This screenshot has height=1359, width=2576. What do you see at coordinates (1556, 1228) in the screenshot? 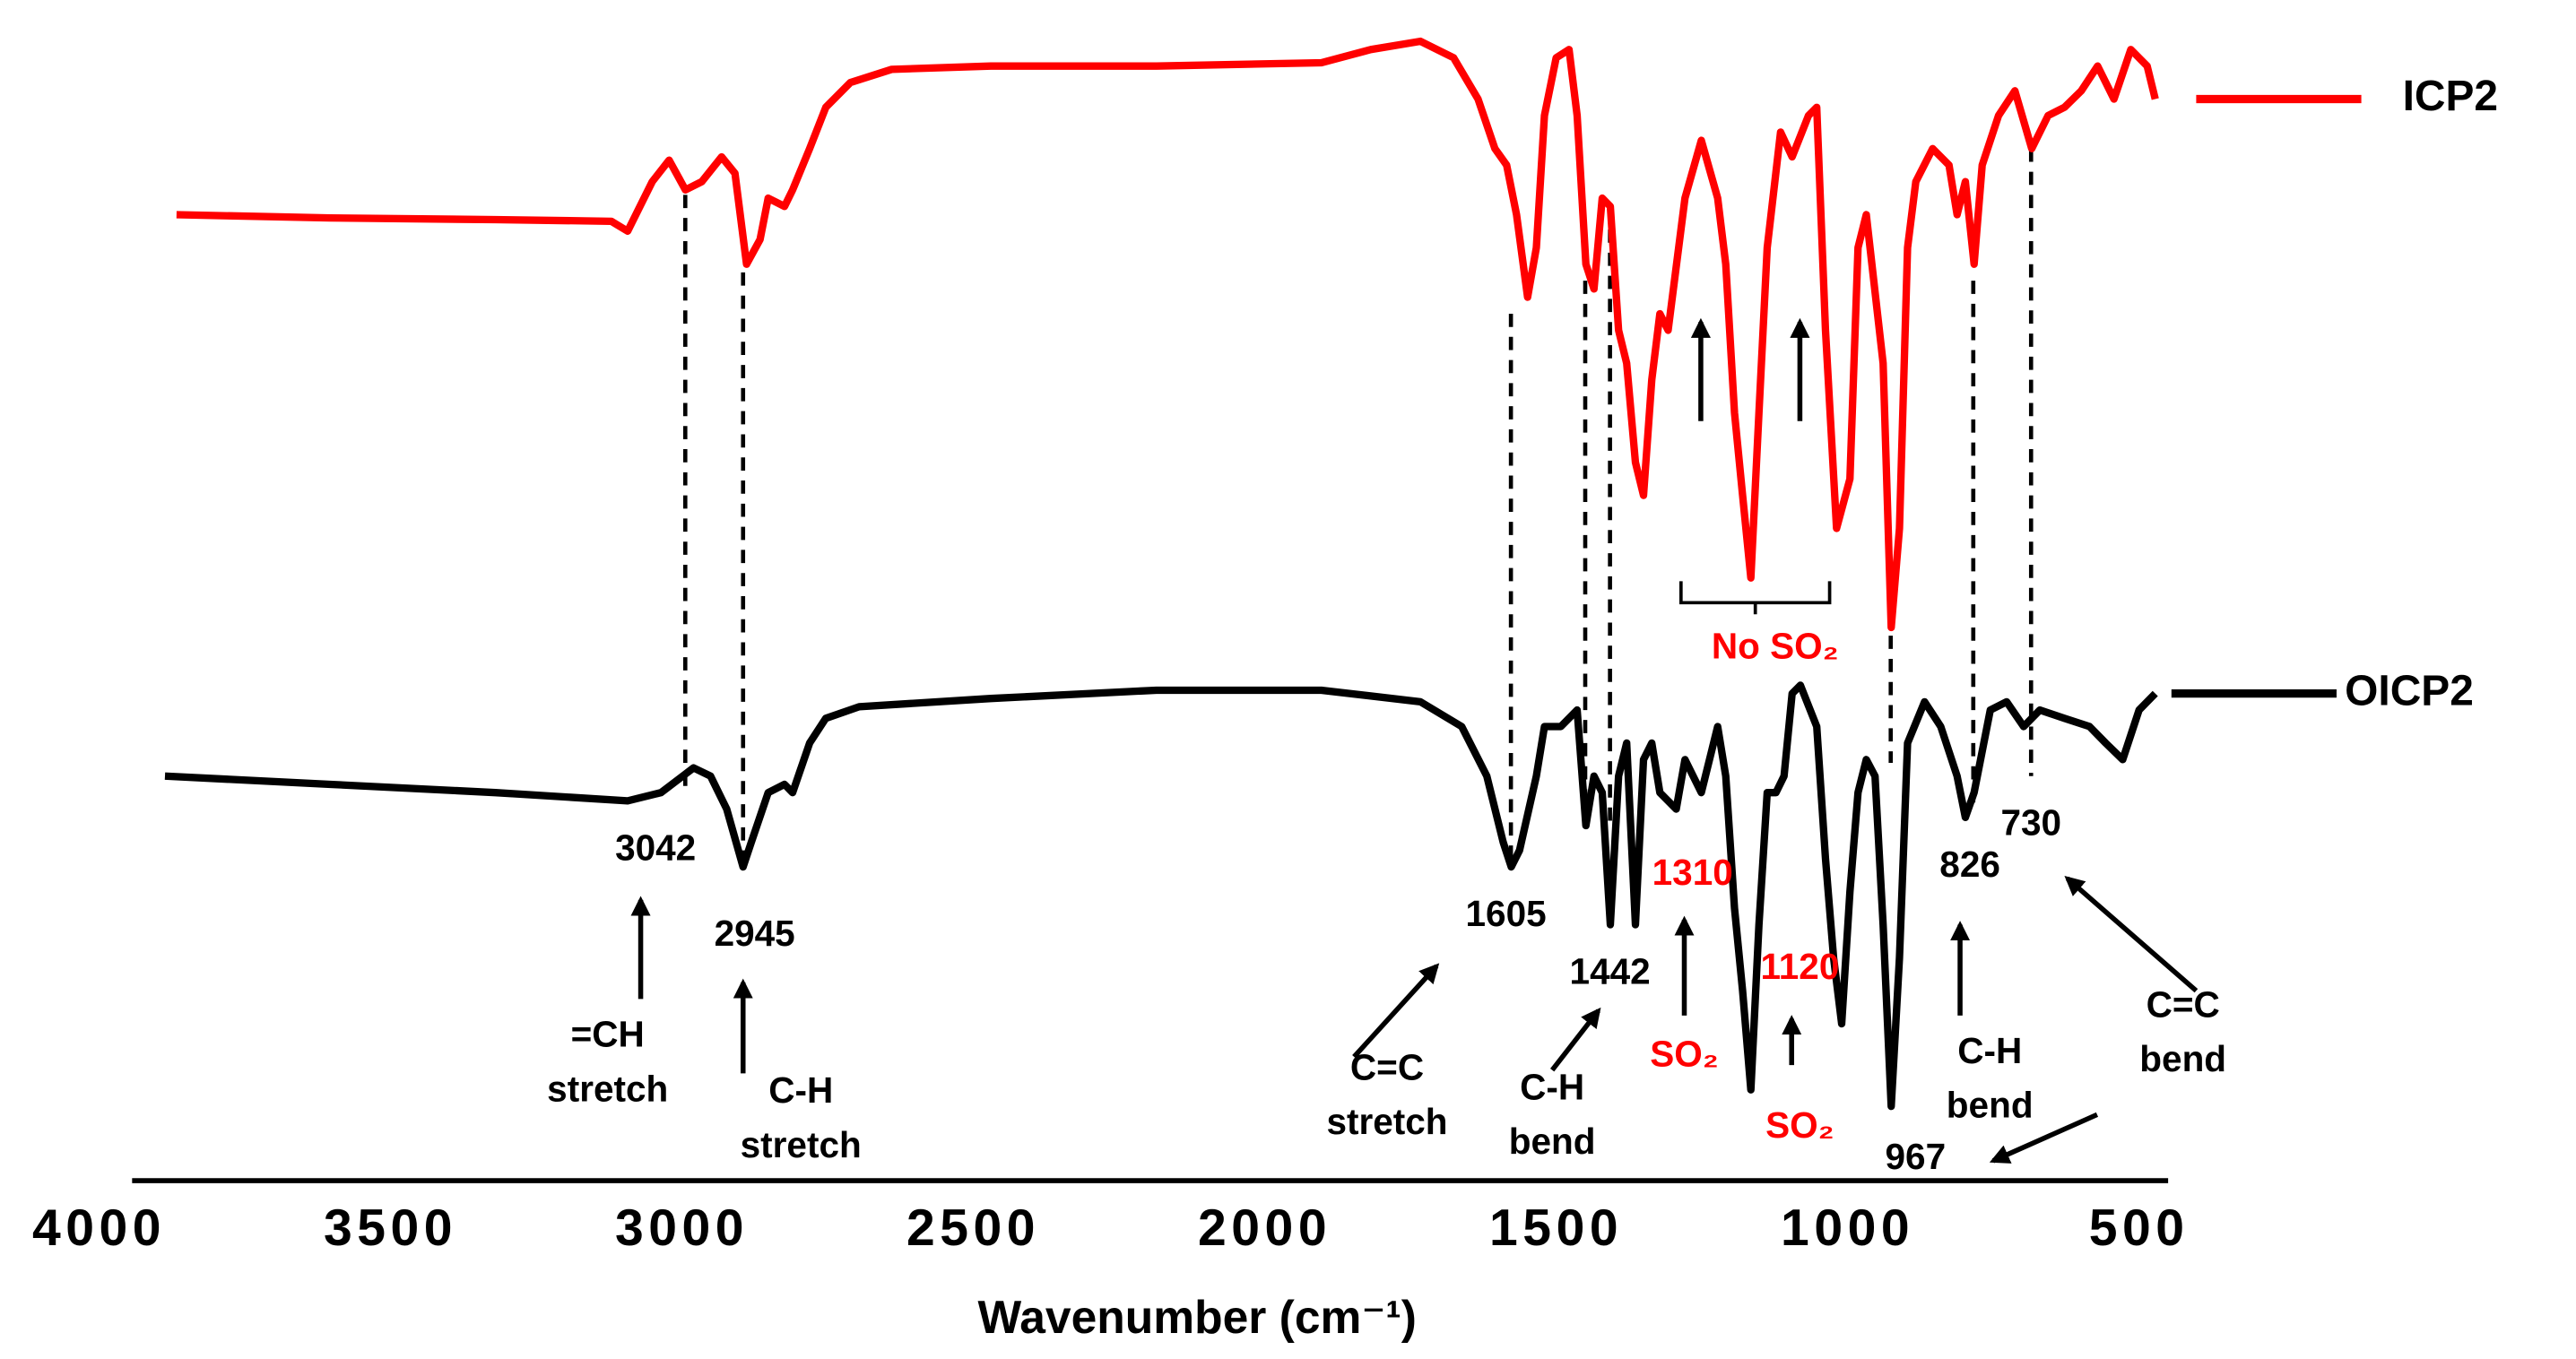
I see `x-tick-label: 1500` at bounding box center [1556, 1228].